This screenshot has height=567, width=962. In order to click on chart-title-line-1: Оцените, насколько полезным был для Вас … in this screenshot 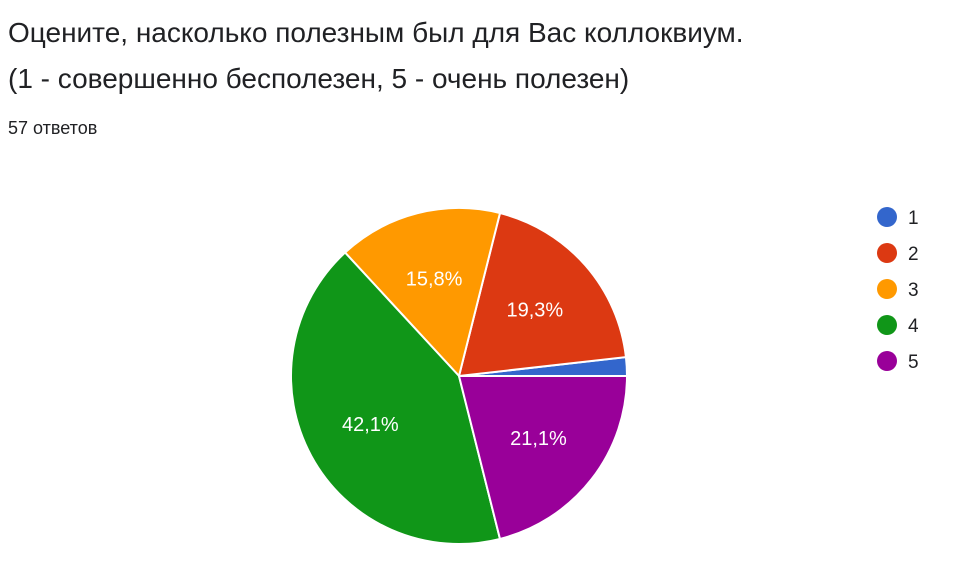, I will do `click(376, 32)`.